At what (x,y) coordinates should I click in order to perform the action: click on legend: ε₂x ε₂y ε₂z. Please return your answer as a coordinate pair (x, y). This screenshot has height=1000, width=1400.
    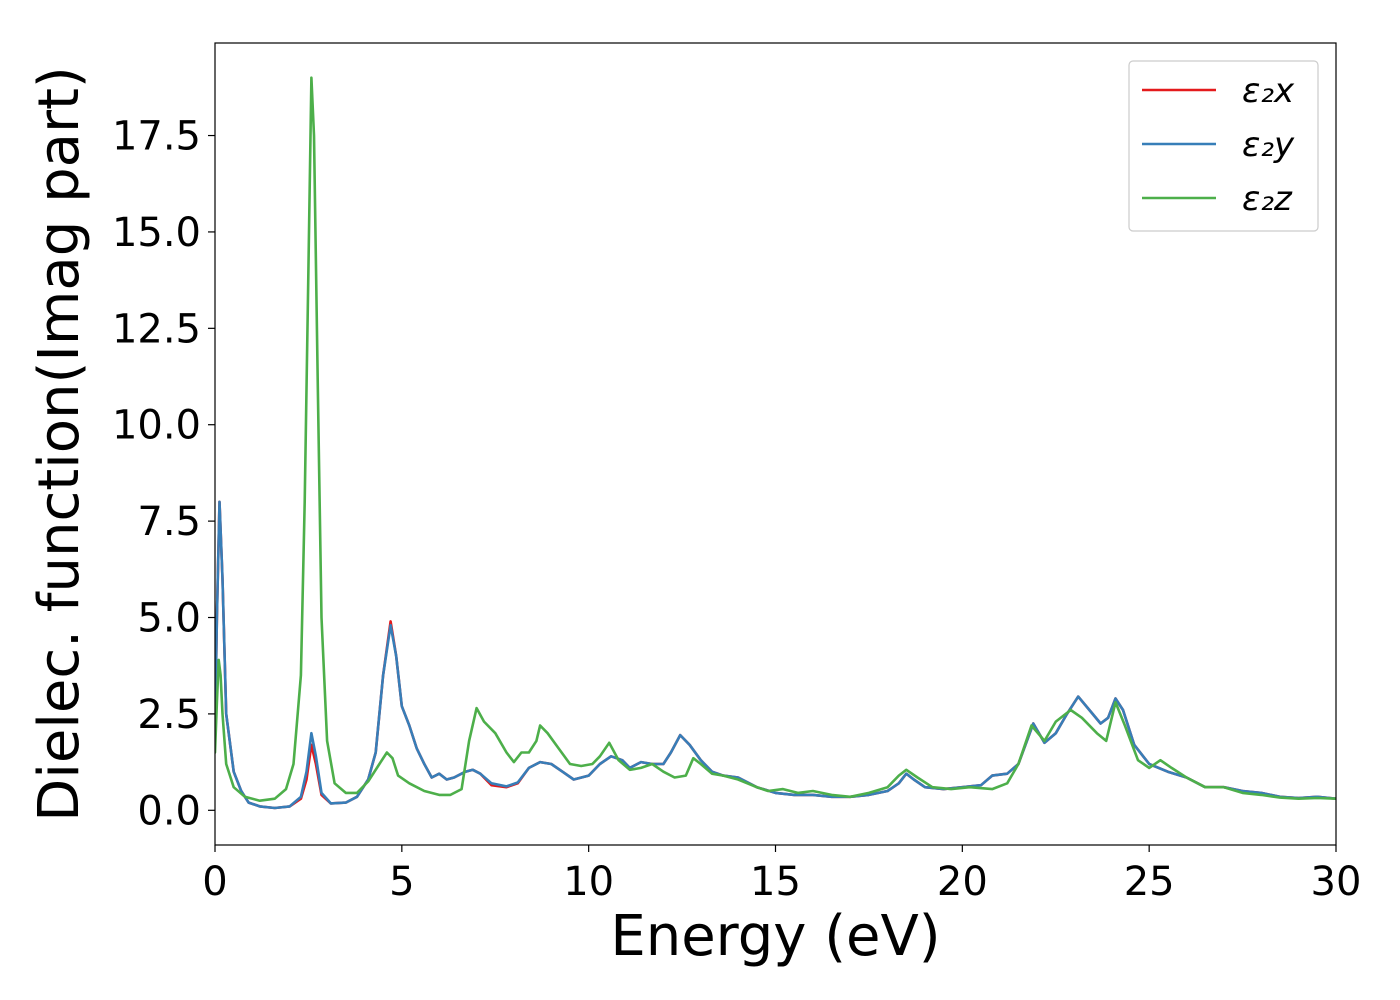
    Looking at the image, I should click on (1223, 146).